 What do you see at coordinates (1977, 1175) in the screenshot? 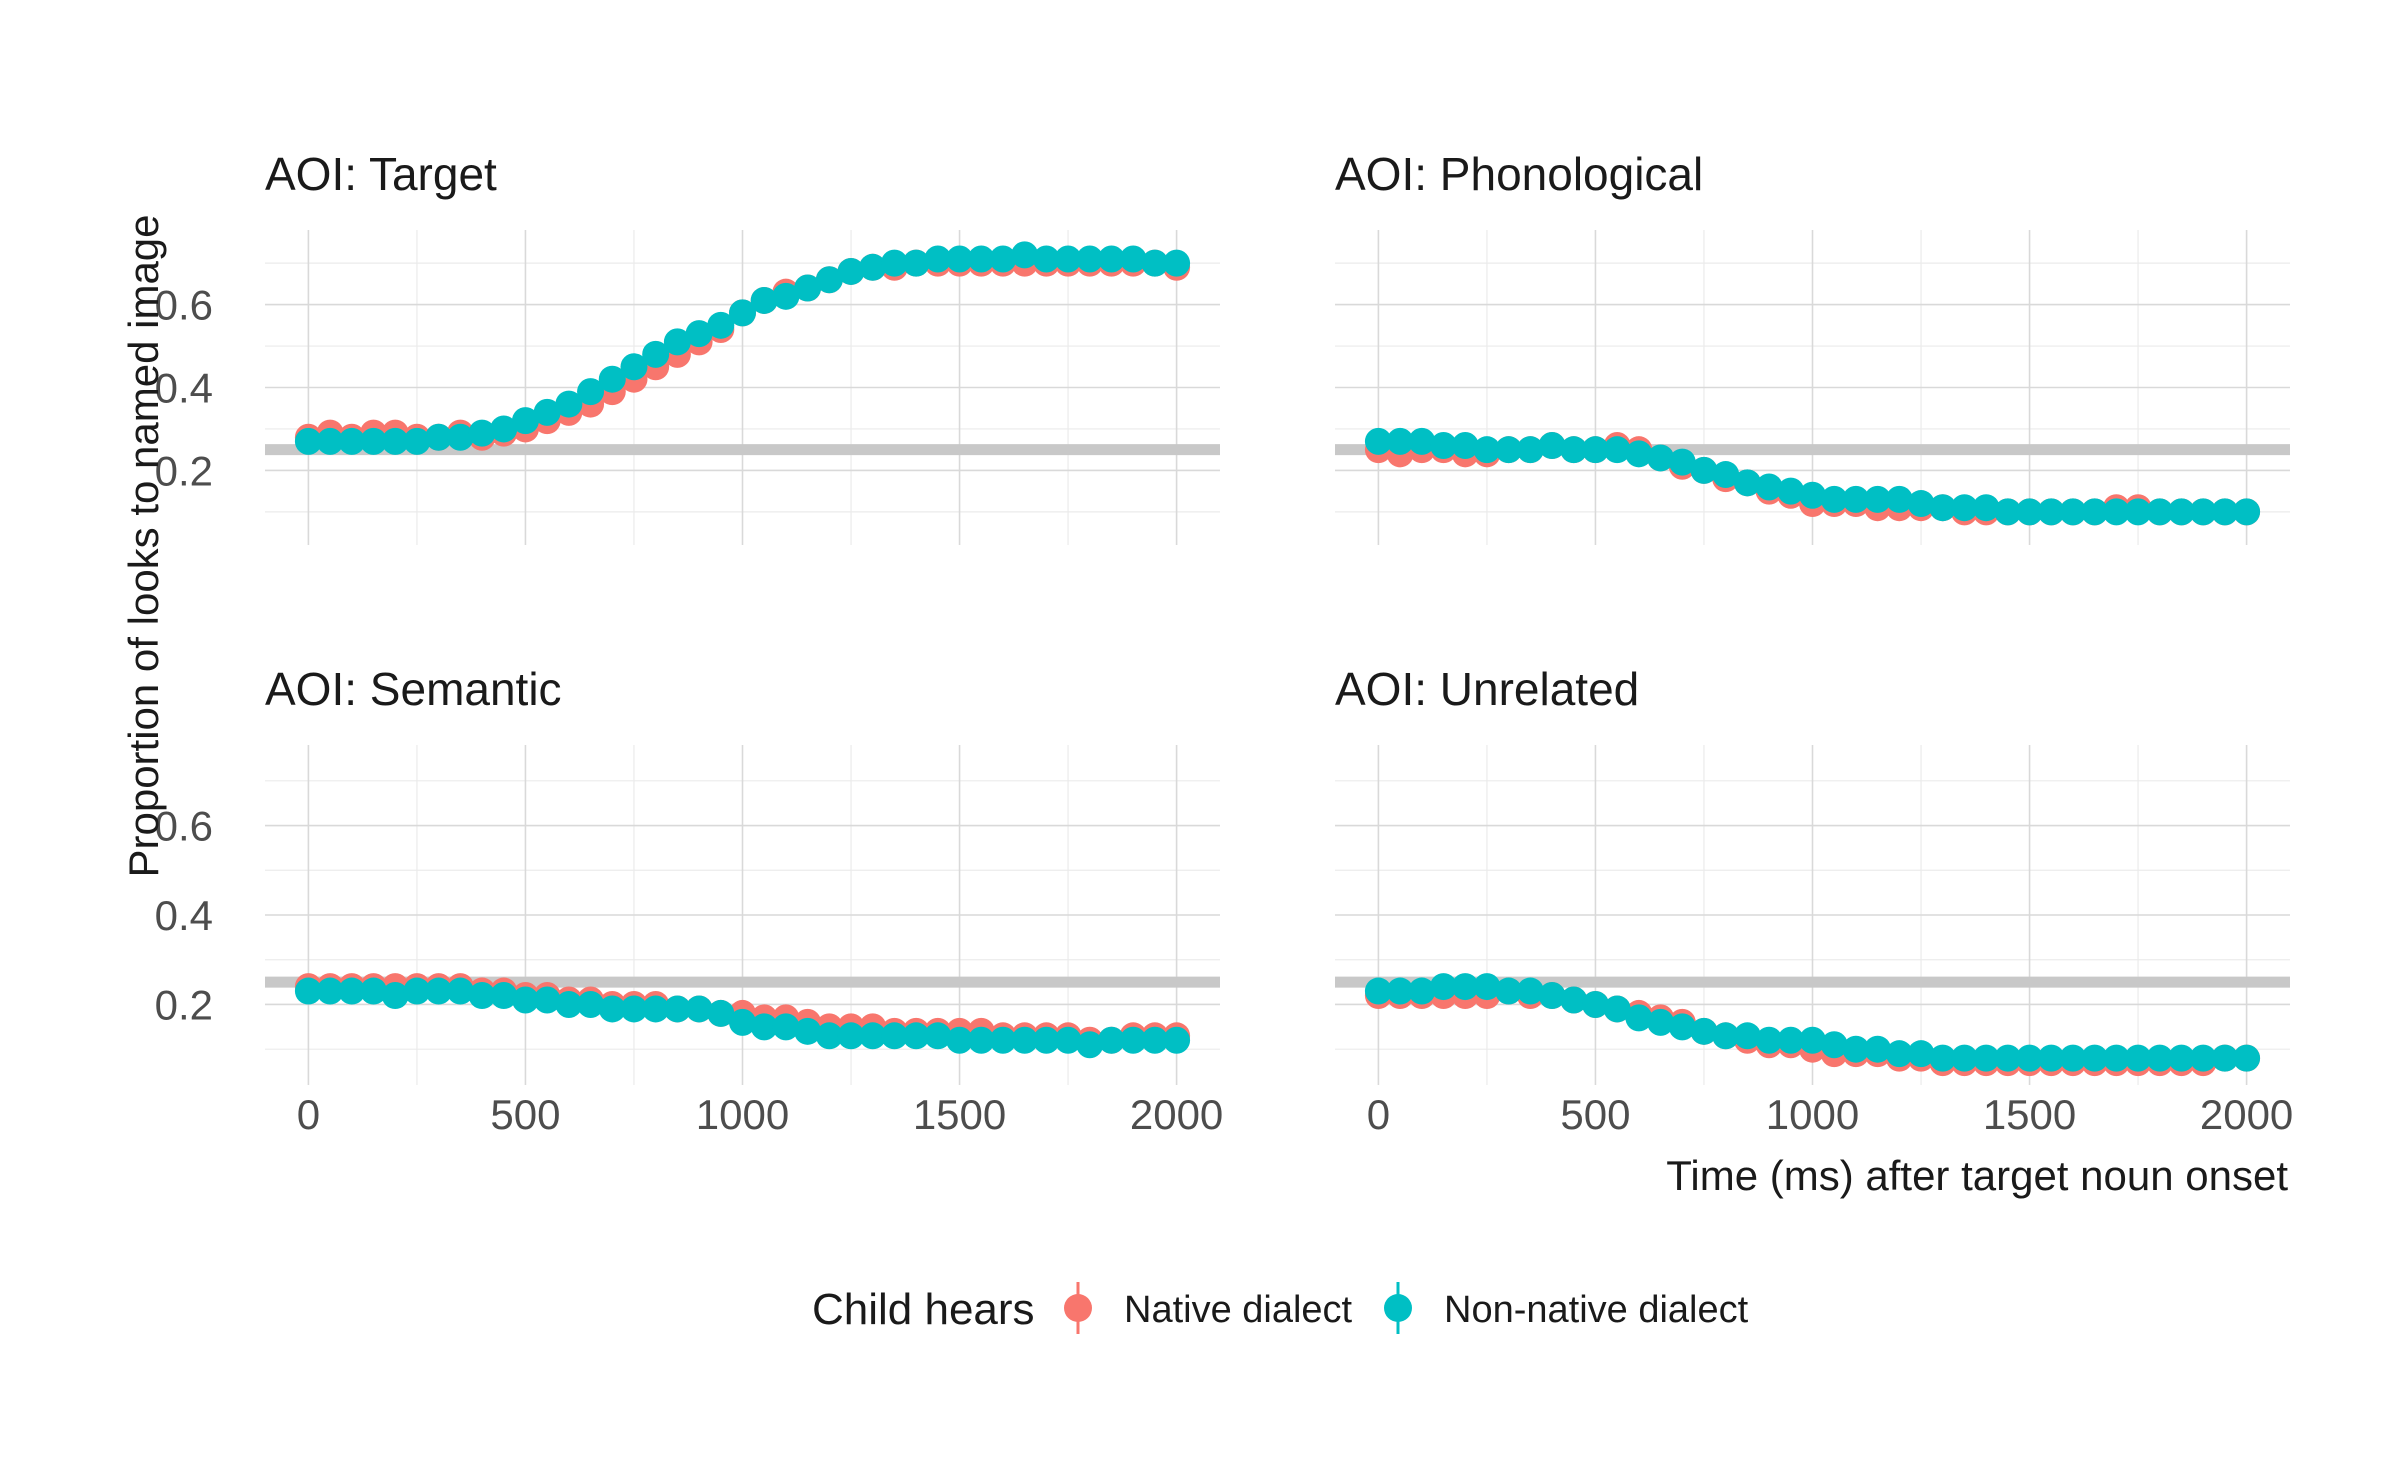
I see `x-axis-title: Time (ms) after target noun onset` at bounding box center [1977, 1175].